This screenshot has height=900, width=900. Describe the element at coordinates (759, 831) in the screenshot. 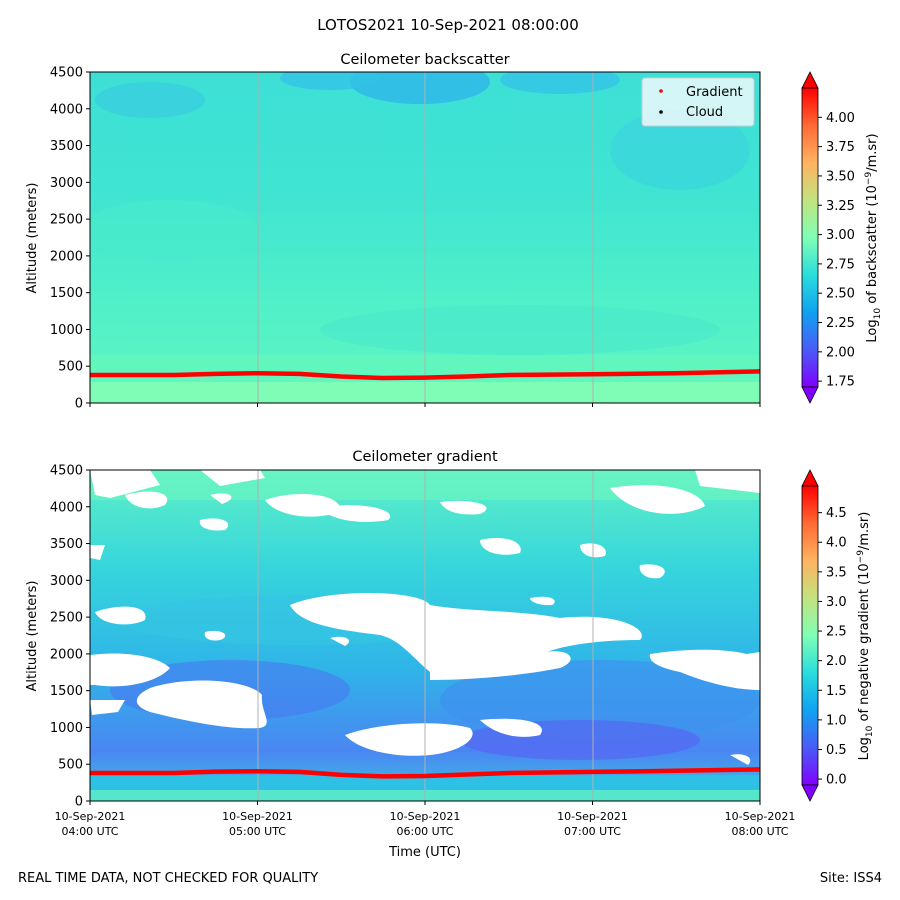

I see `x-tick-time: 08:00 UTC` at that location.